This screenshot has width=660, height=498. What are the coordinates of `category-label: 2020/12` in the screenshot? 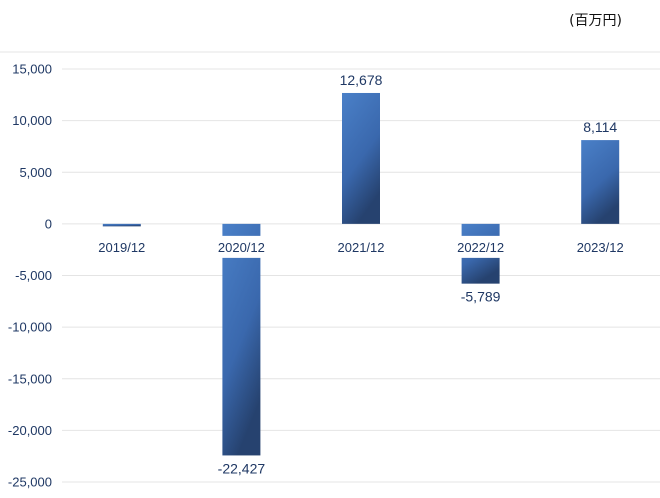 It's located at (241, 247).